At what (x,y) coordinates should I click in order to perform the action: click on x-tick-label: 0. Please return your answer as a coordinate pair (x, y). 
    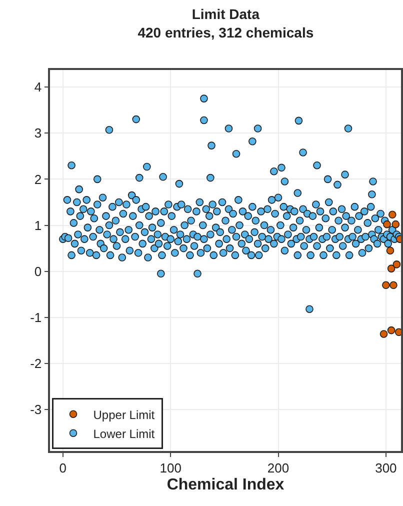
    Looking at the image, I should click on (63, 468).